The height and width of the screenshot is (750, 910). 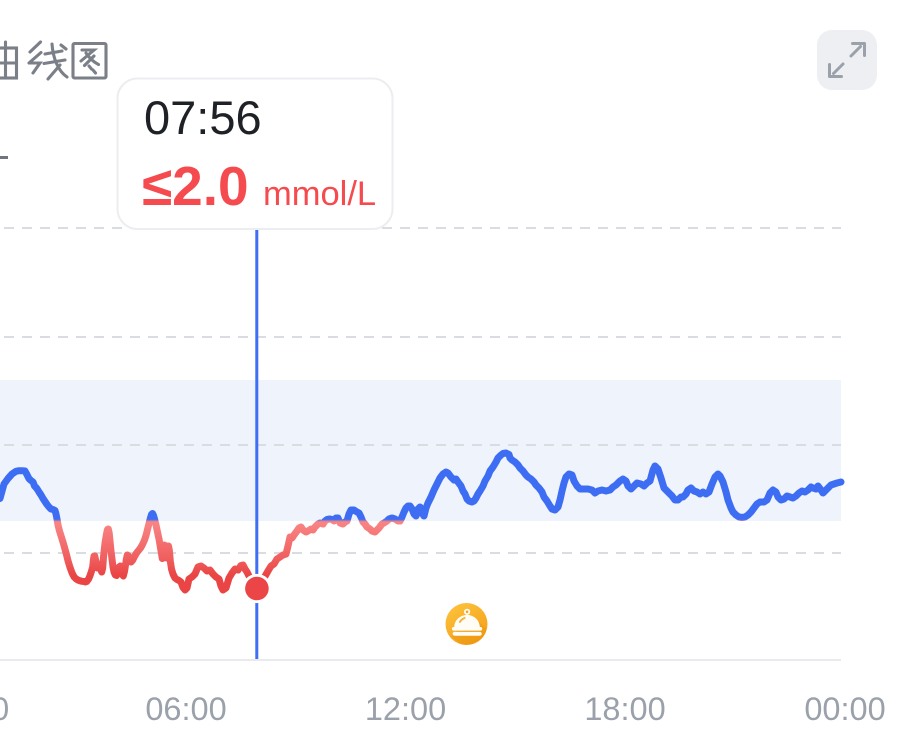 What do you see at coordinates (624, 709) in the screenshot?
I see `svg-text: 18:00` at bounding box center [624, 709].